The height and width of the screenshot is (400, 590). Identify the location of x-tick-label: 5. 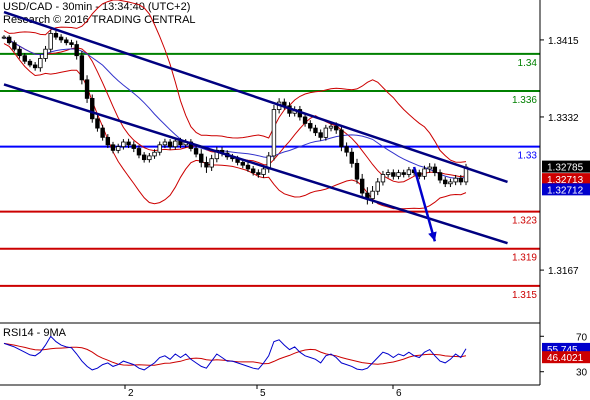
(263, 393).